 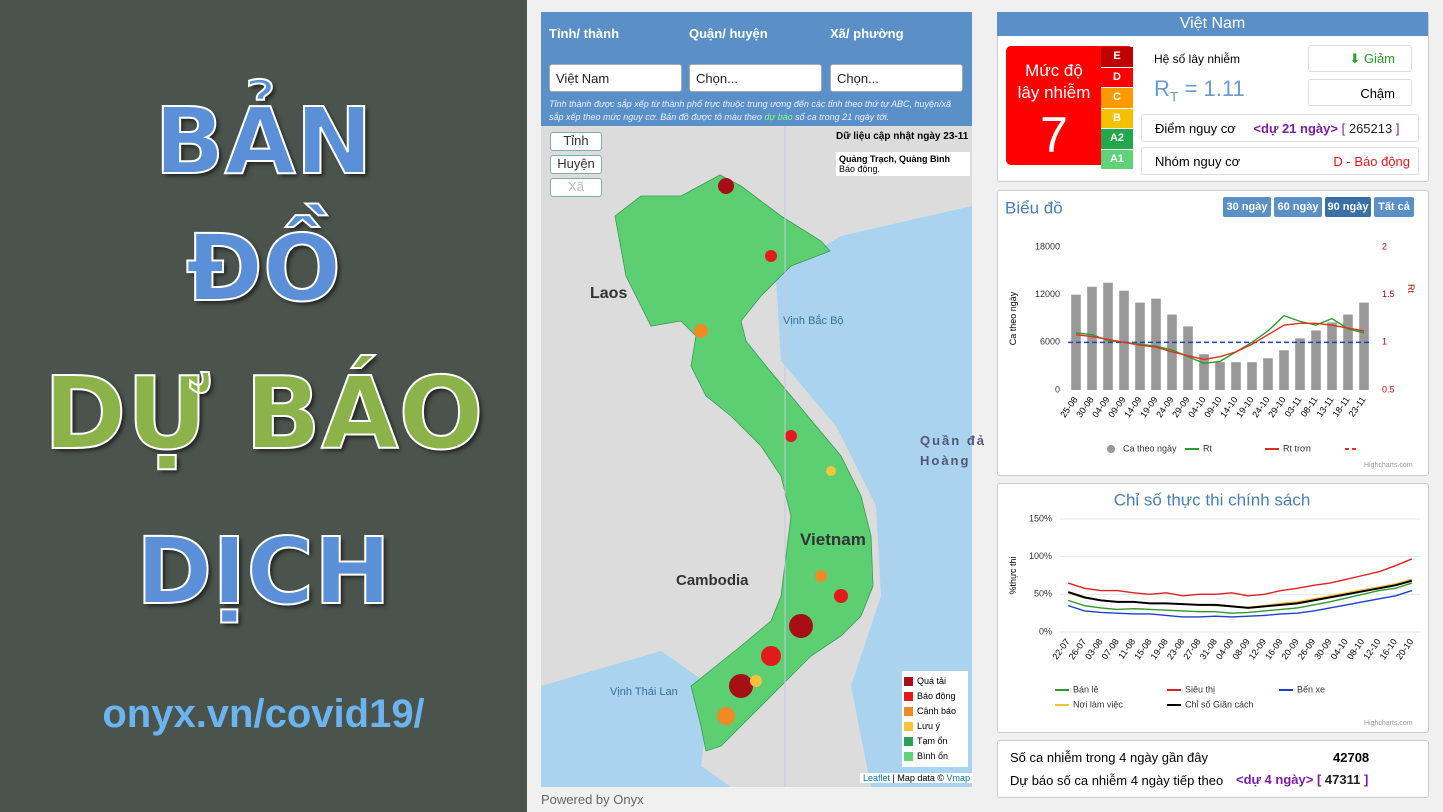 What do you see at coordinates (1384, 342) in the screenshot?
I see `y2-tick-label: 1` at bounding box center [1384, 342].